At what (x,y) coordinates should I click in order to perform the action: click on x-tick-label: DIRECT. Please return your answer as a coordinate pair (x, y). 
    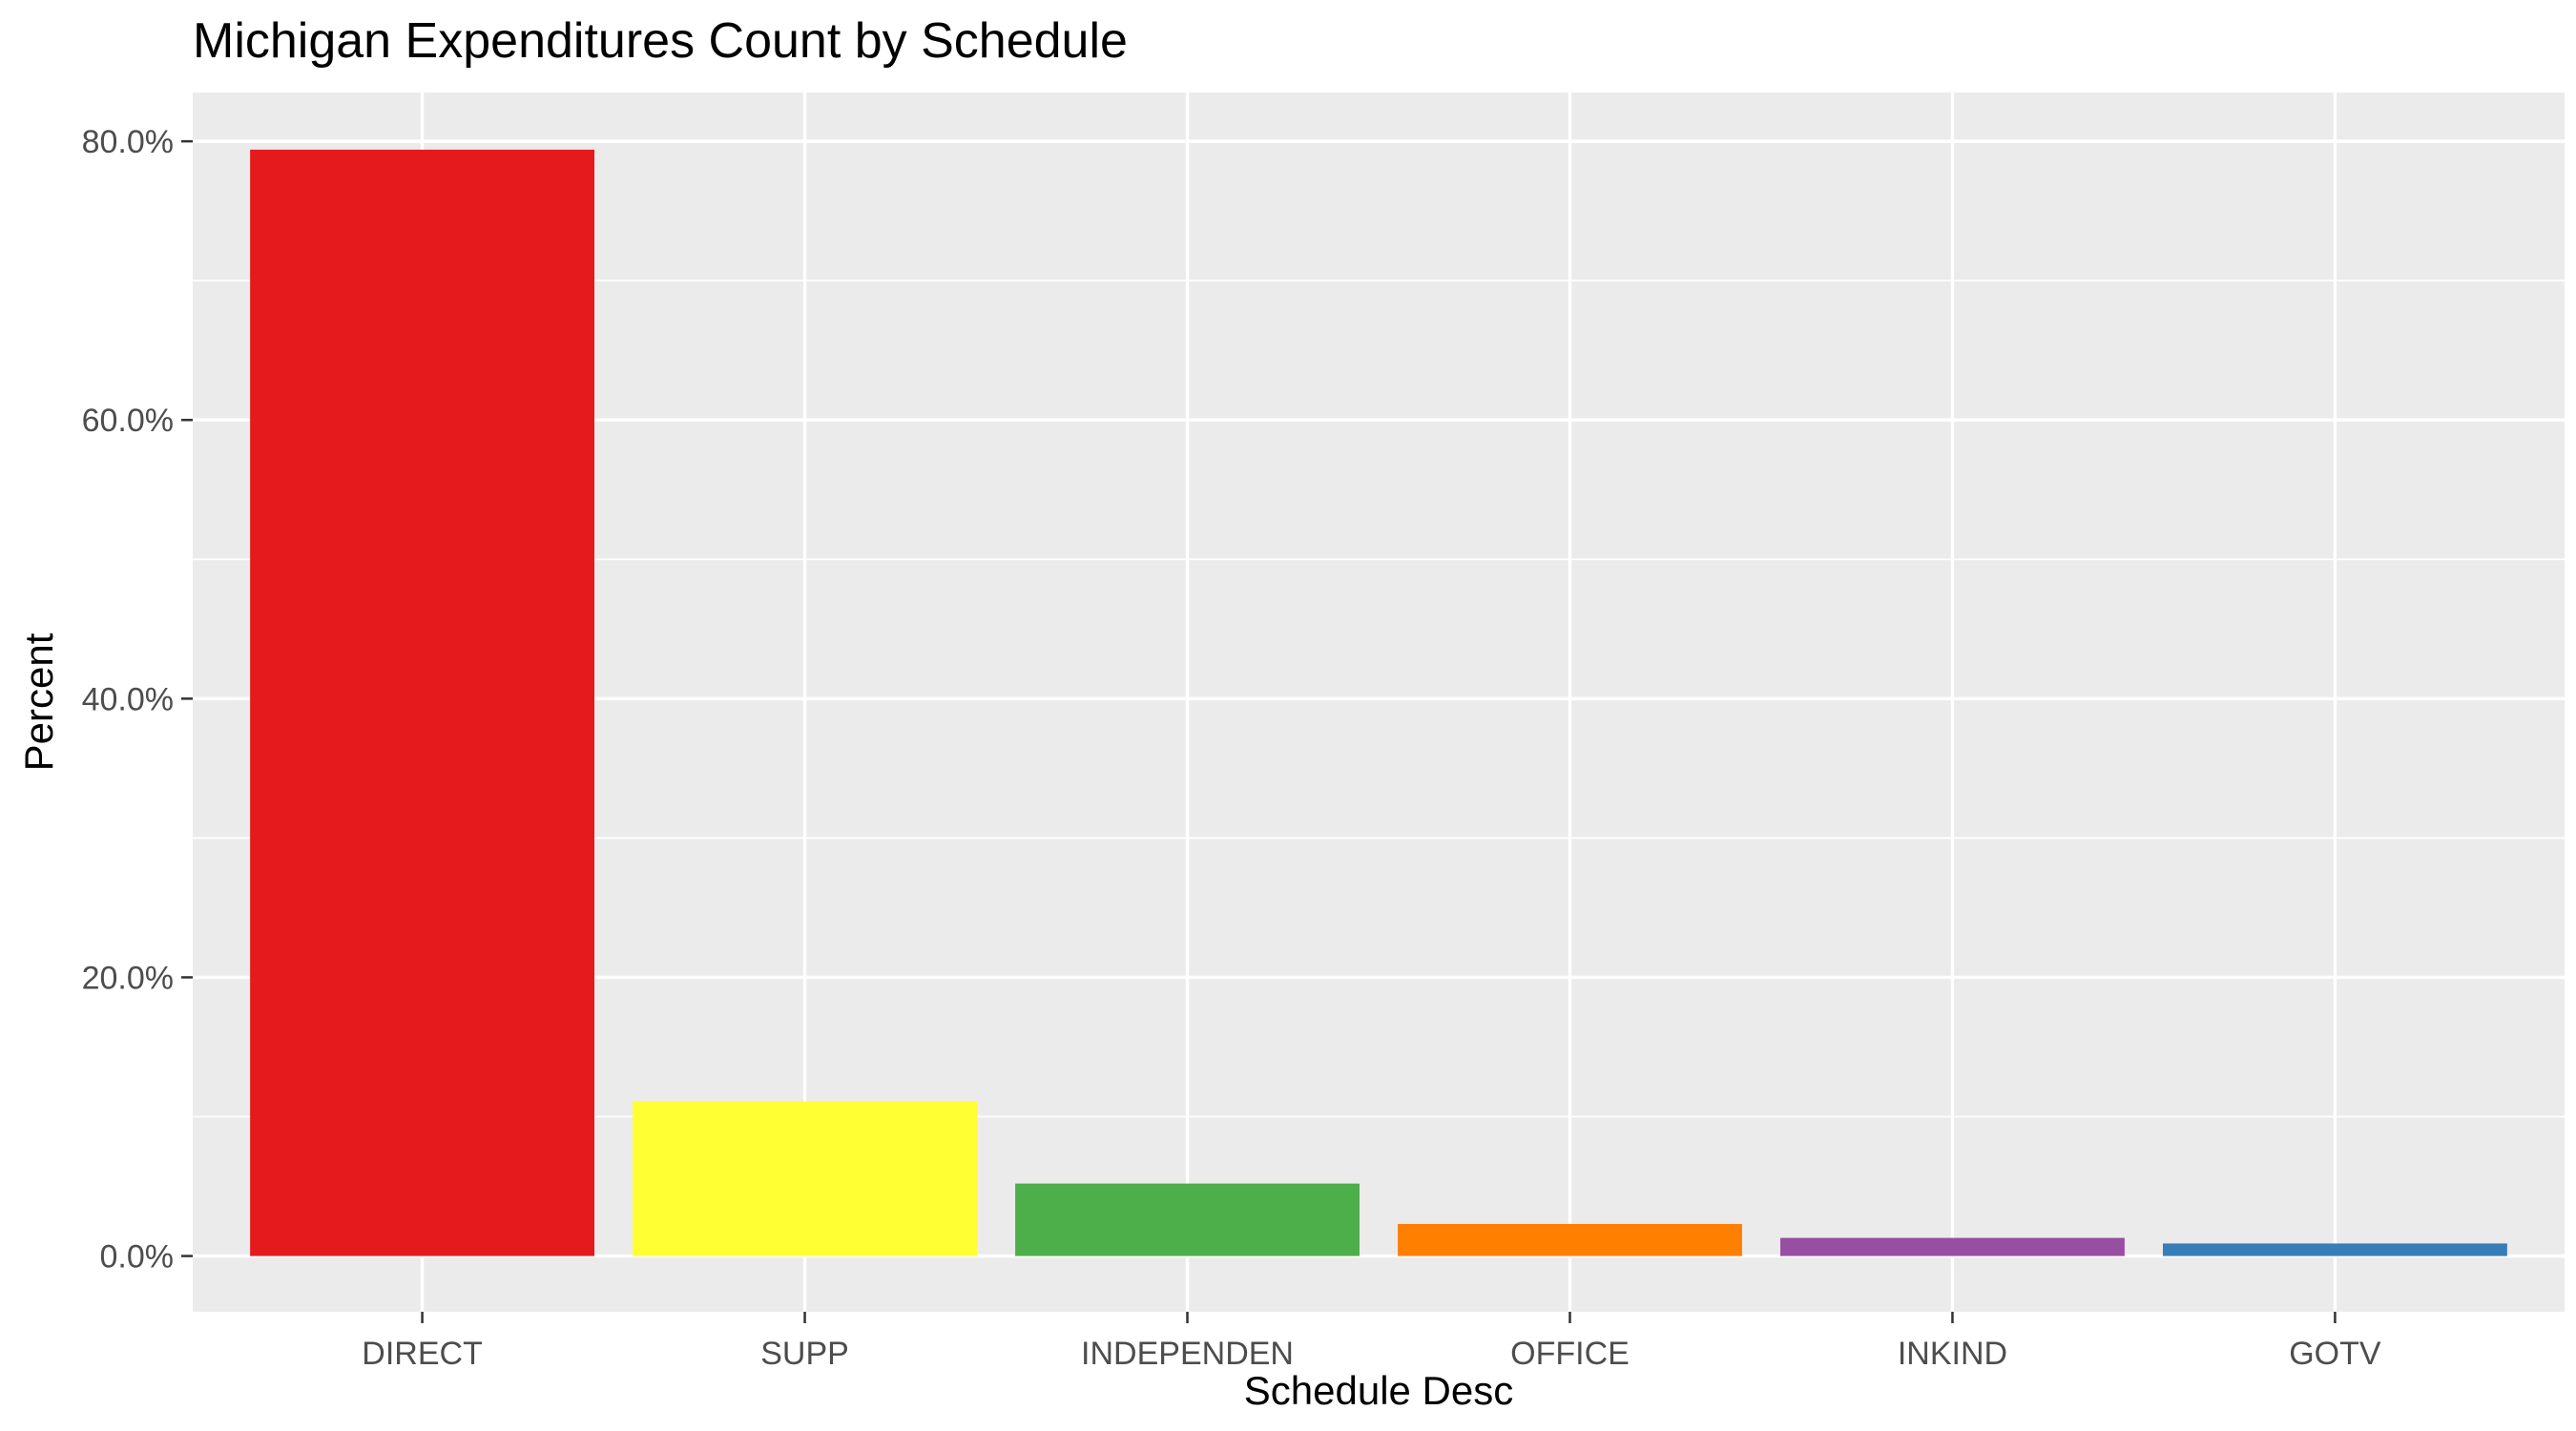
    Looking at the image, I should click on (422, 1354).